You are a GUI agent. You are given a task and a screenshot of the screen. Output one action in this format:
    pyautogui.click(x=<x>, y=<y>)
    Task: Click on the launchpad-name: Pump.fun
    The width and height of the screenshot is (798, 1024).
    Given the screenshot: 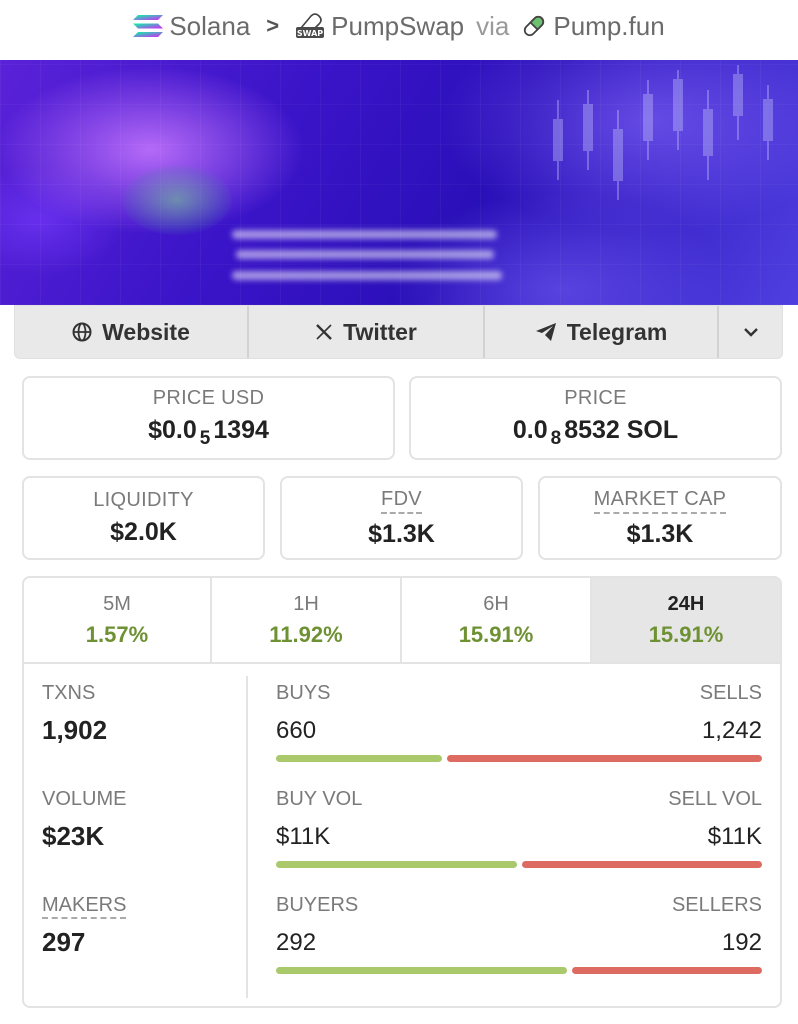 What is the action you would take?
    pyautogui.click(x=609, y=25)
    